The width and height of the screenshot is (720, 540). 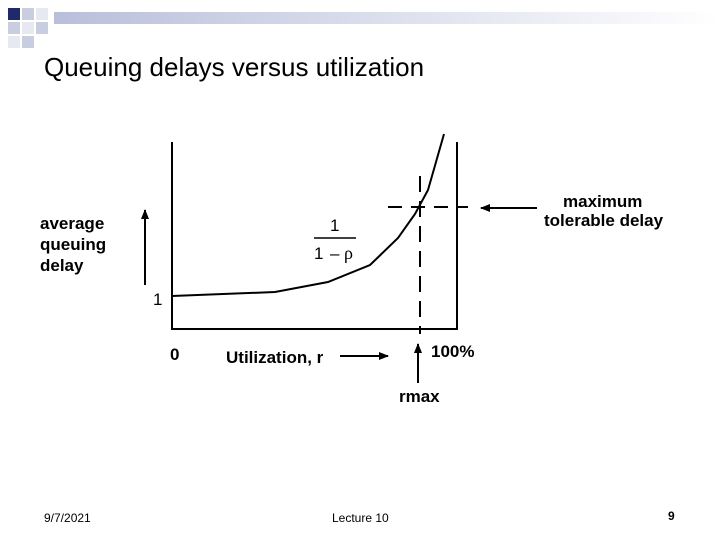 What do you see at coordinates (308, 215) in the screenshot?
I see `delay-curve` at bounding box center [308, 215].